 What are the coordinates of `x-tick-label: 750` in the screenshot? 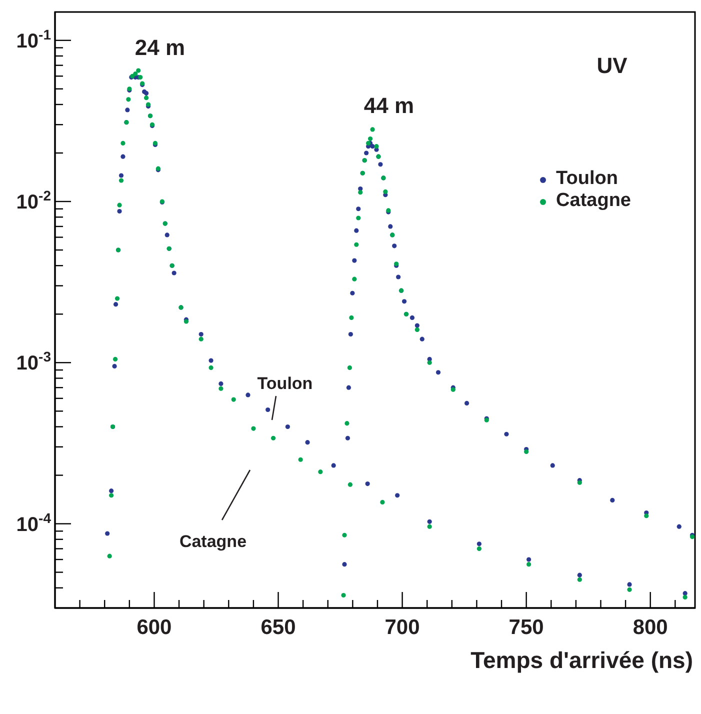 It's located at (526, 627).